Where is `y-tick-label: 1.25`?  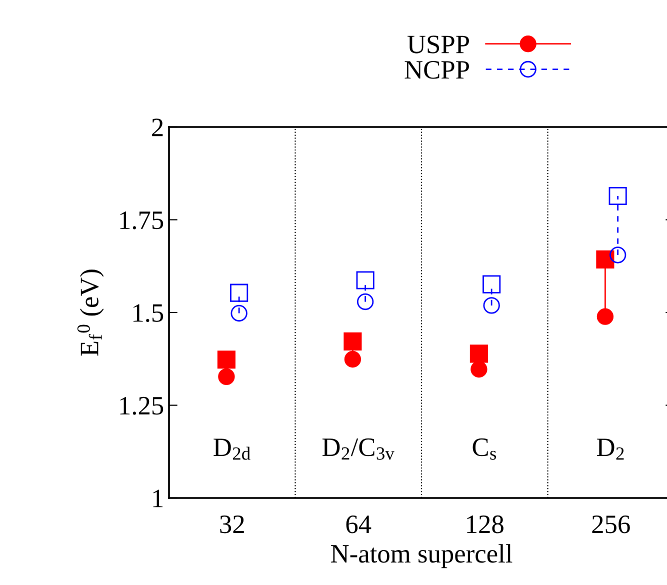 y-tick-label: 1.25 is located at coordinates (142, 405).